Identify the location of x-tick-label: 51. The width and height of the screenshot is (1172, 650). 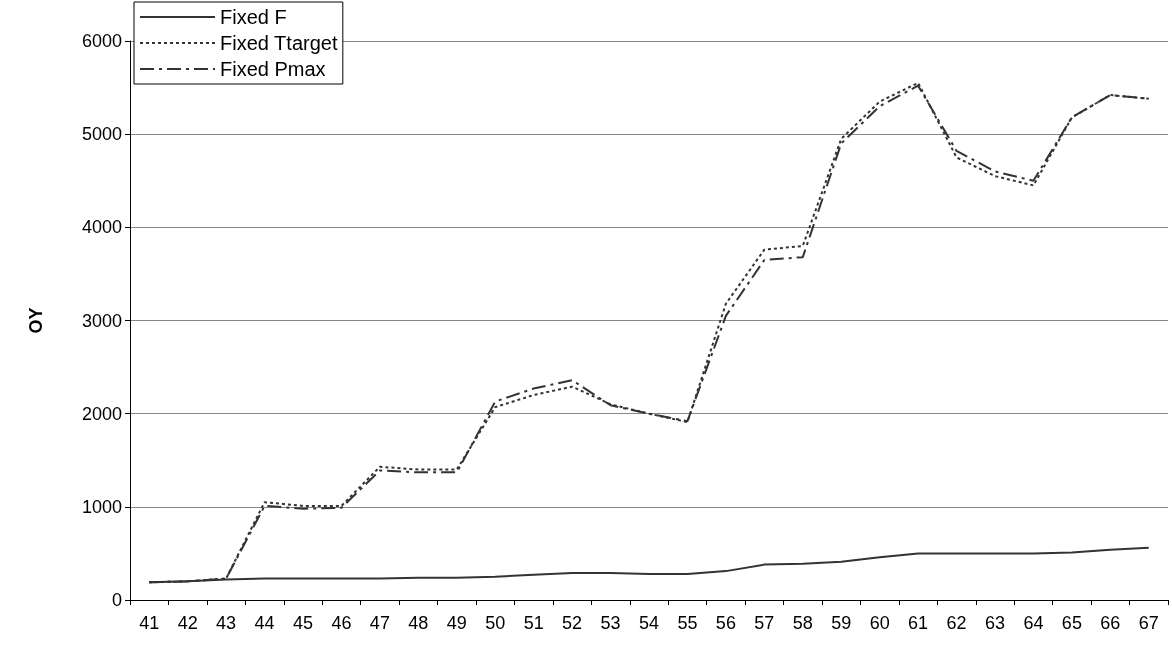
(533, 623).